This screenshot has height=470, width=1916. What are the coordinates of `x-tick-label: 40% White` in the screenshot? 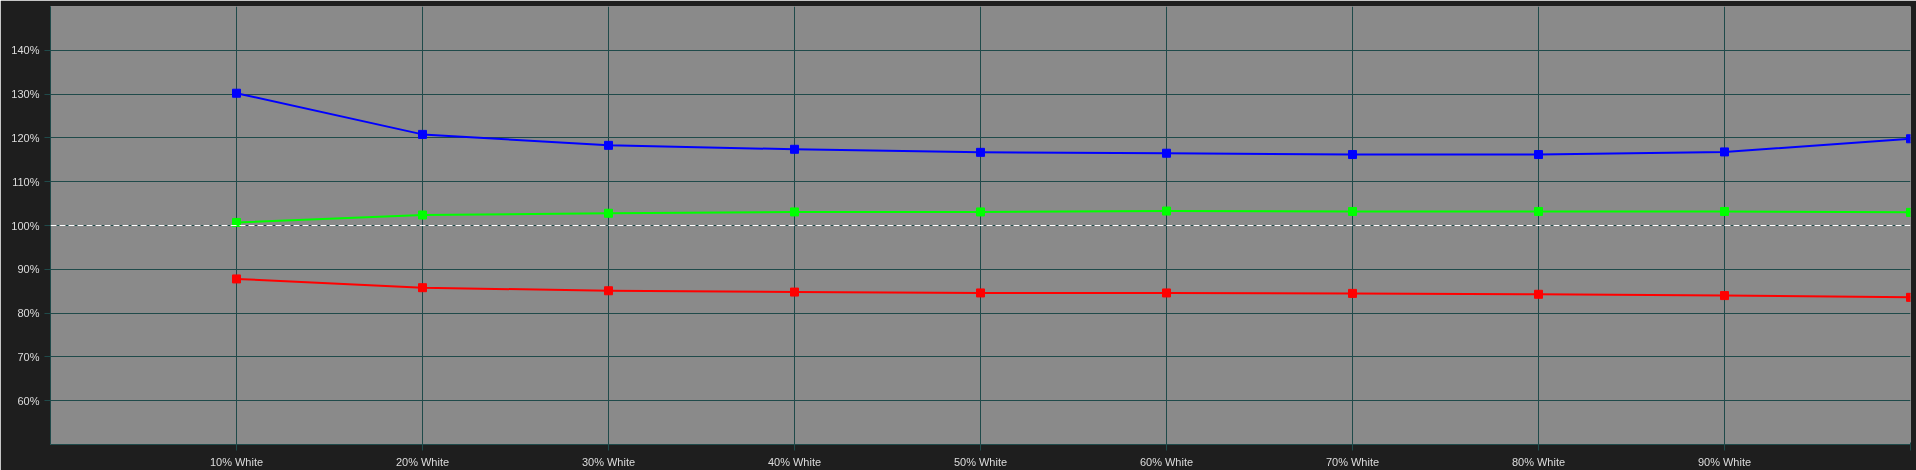 It's located at (794, 461).